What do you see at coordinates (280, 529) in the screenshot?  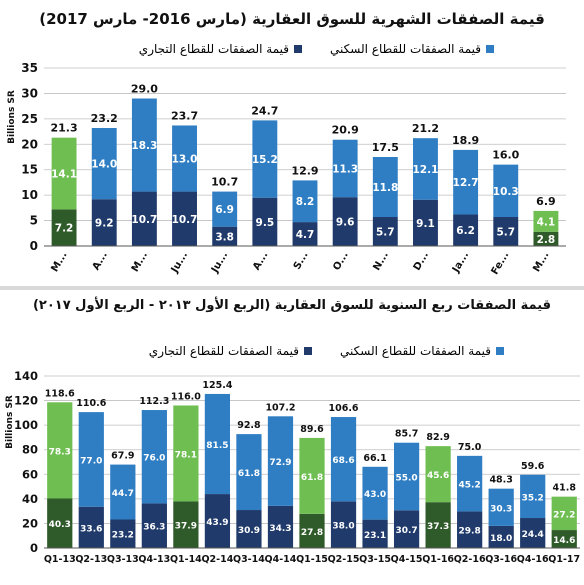 I see `data-label-commercial: 34.3` at bounding box center [280, 529].